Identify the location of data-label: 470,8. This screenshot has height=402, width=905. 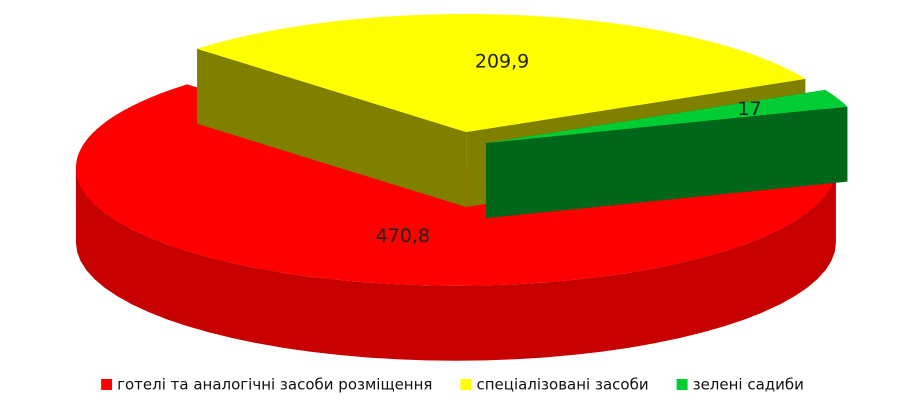
(403, 236).